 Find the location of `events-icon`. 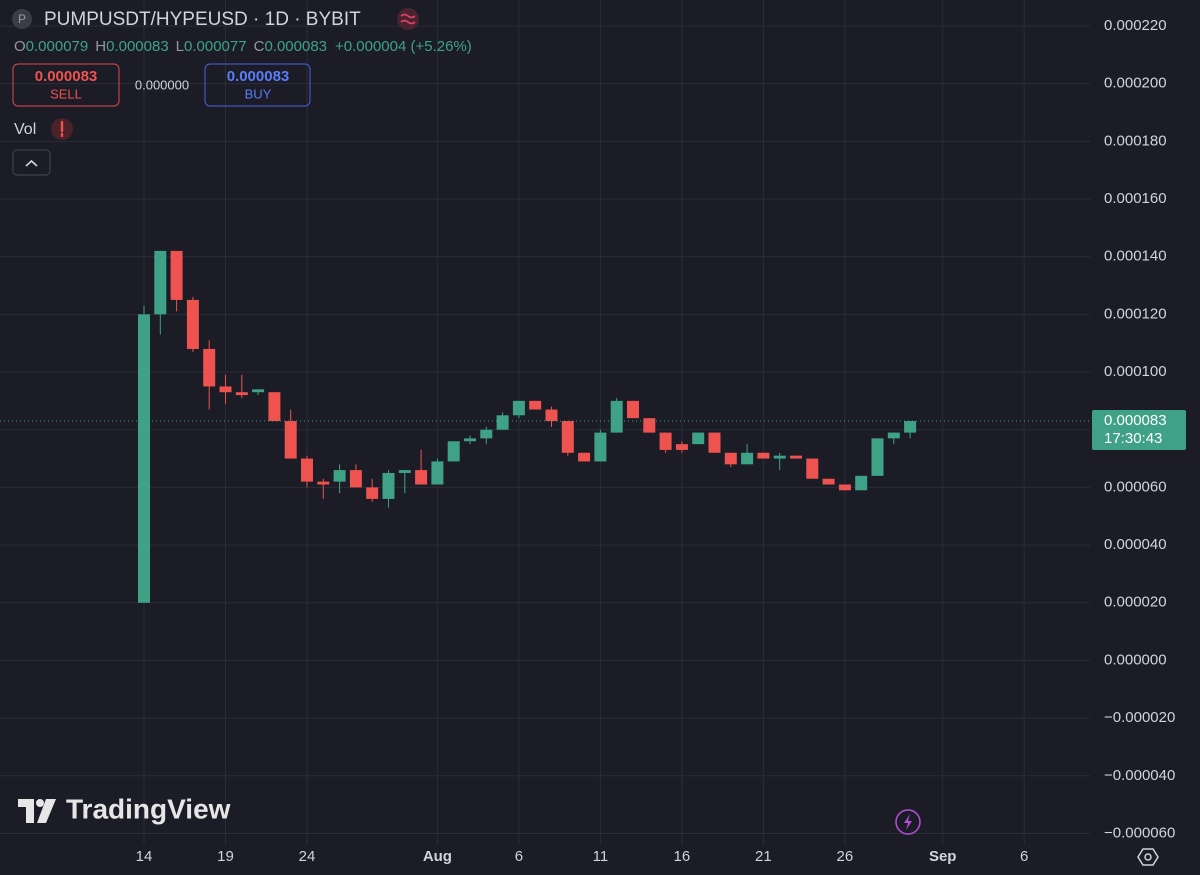

events-icon is located at coordinates (908, 822).